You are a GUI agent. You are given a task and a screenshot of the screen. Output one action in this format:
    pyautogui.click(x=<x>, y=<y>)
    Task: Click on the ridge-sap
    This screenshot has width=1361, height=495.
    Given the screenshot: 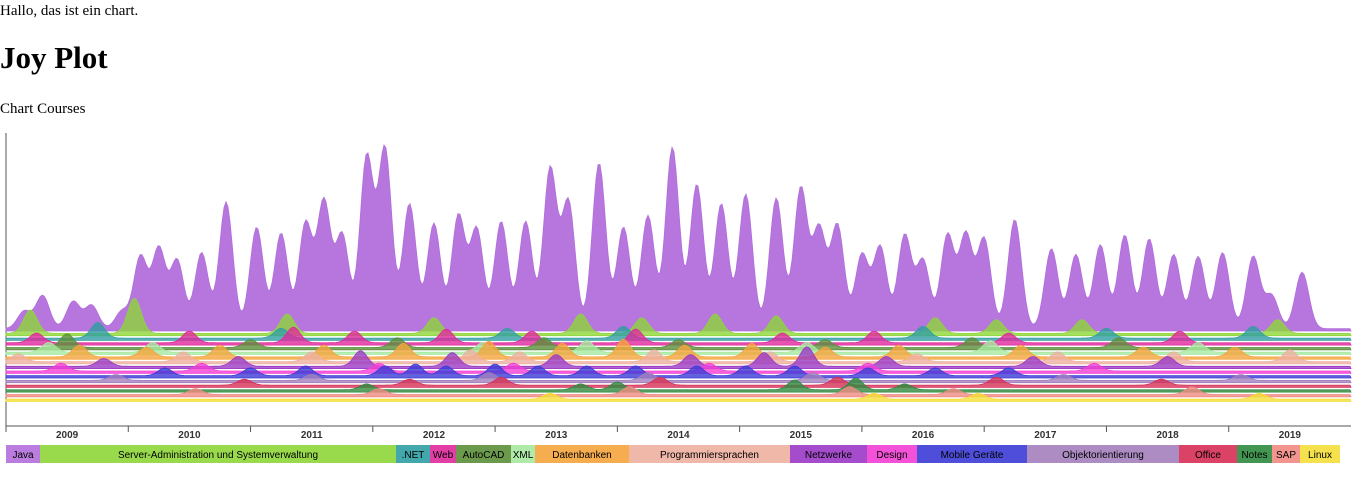 What is the action you would take?
    pyautogui.click(x=678, y=392)
    